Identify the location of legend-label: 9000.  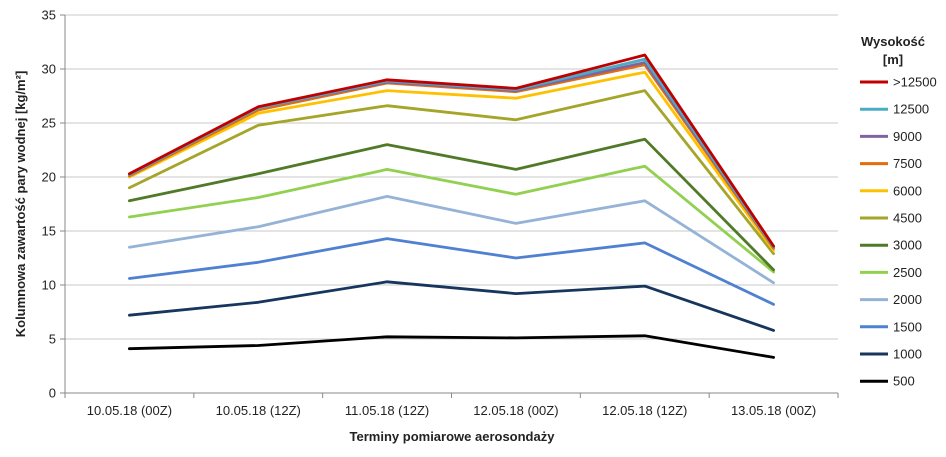
(907, 136).